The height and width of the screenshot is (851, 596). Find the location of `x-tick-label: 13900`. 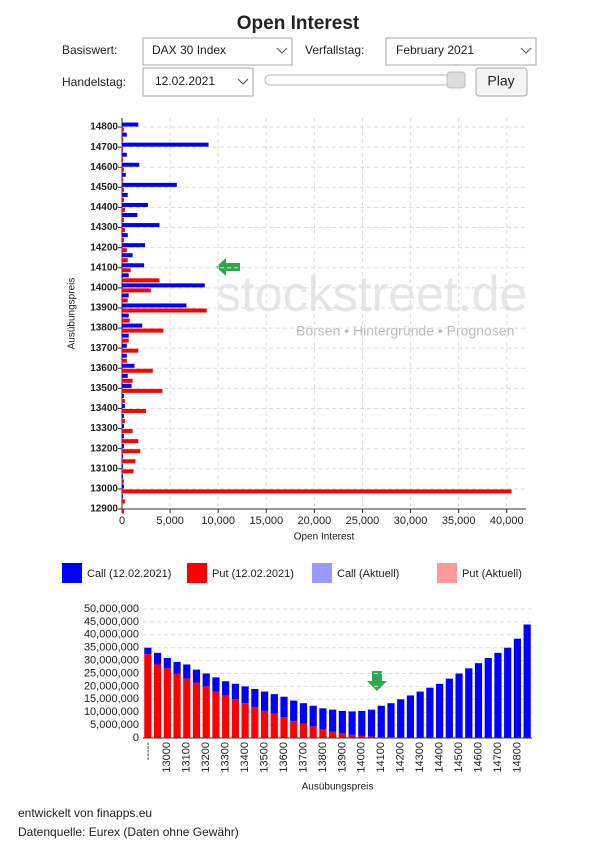

x-tick-label: 13900 is located at coordinates (342, 757).